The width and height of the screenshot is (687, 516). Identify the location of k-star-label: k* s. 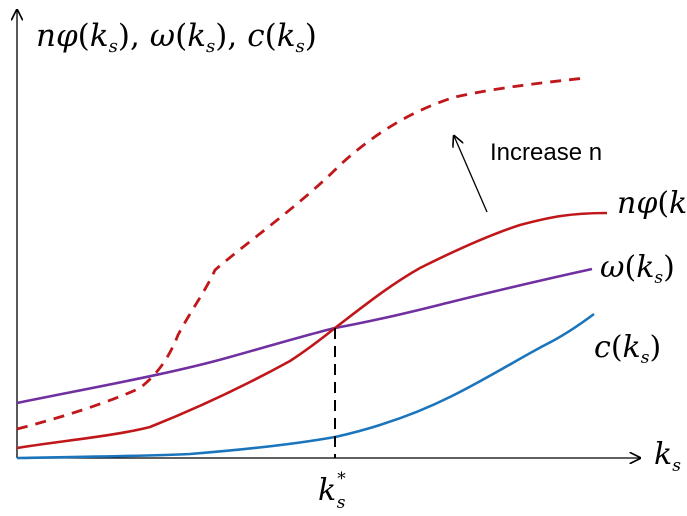
(332, 491).